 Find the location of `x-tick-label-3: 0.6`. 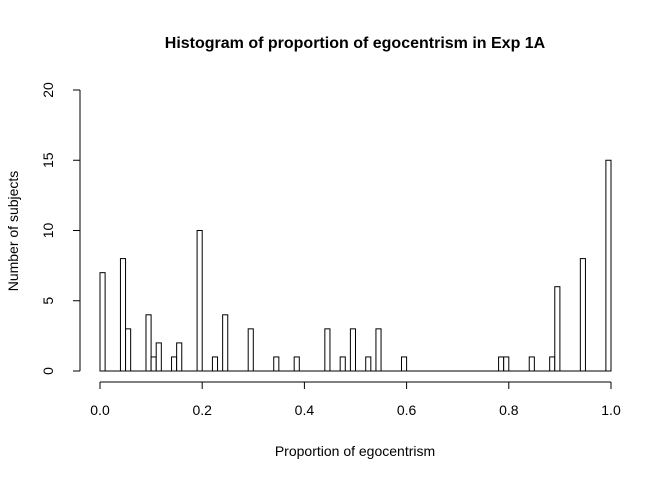

x-tick-label-3: 0.6 is located at coordinates (407, 410).